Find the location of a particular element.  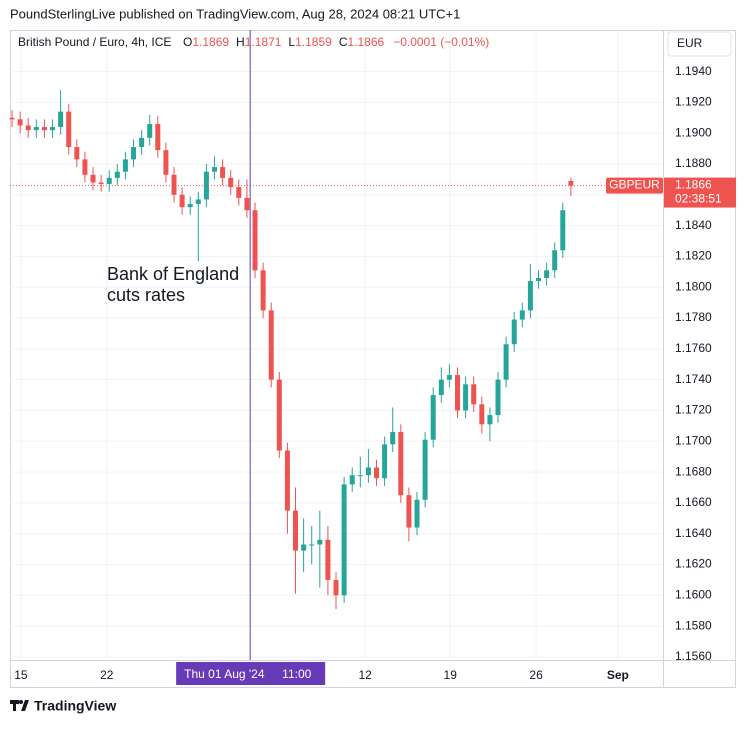

y-tick-label: 1.1940 is located at coordinates (693, 71).